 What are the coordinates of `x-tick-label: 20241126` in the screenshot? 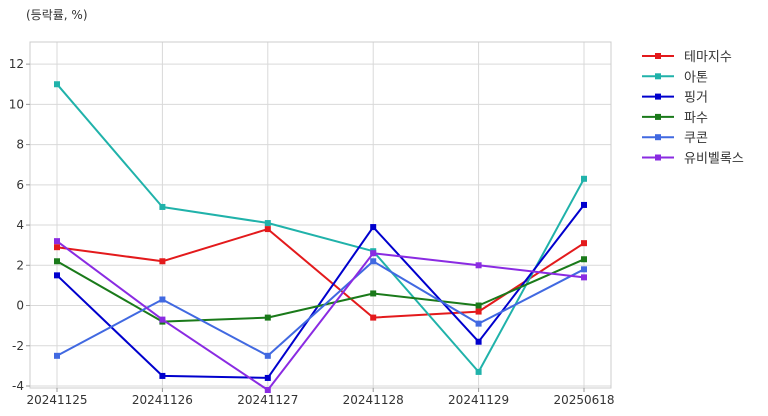 It's located at (162, 400).